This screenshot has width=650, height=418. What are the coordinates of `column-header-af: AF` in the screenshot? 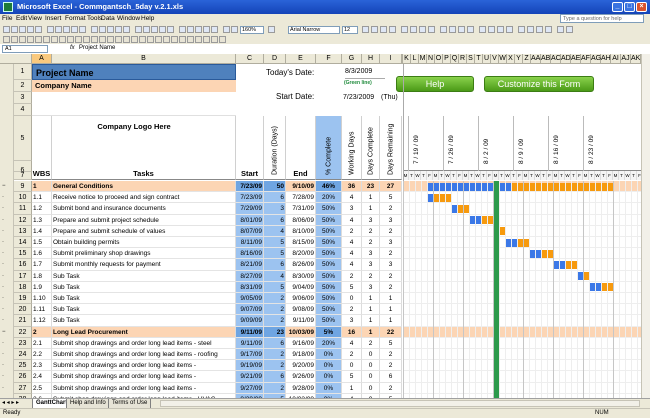 It's located at (586, 59).